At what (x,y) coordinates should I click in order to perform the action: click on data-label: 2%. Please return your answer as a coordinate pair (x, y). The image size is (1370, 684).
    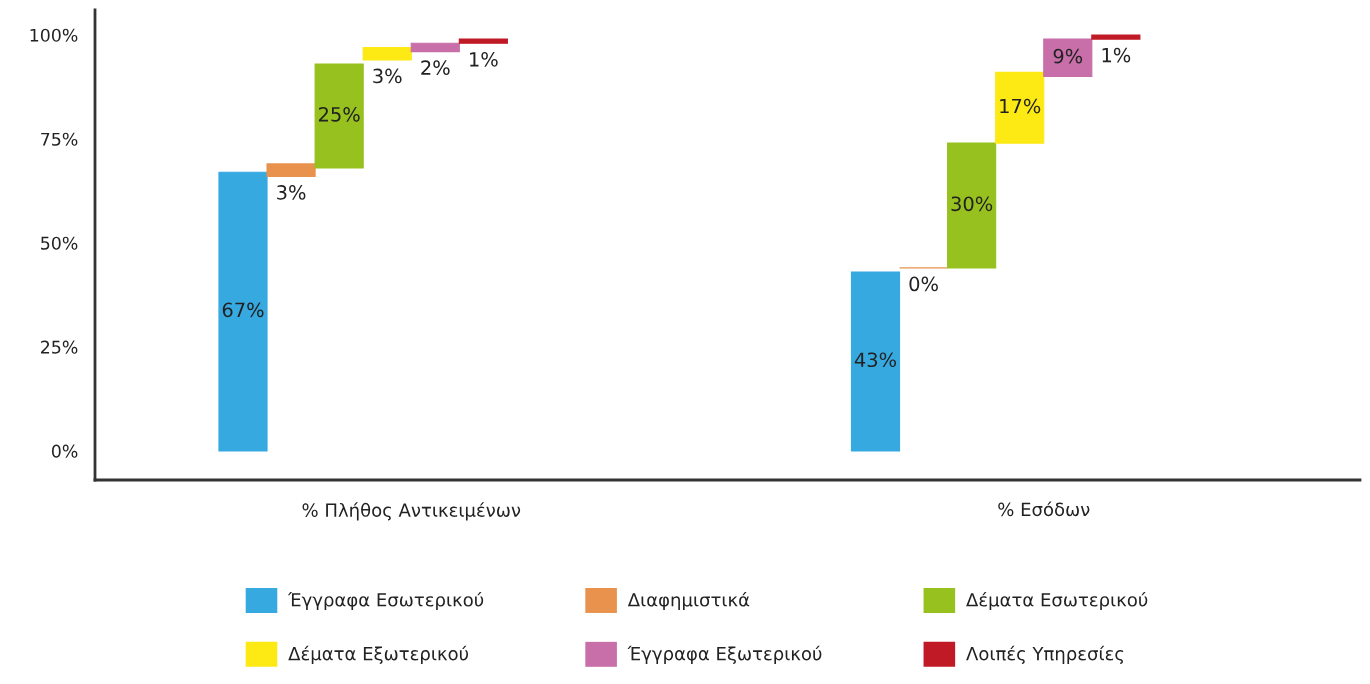
    Looking at the image, I should click on (435, 67).